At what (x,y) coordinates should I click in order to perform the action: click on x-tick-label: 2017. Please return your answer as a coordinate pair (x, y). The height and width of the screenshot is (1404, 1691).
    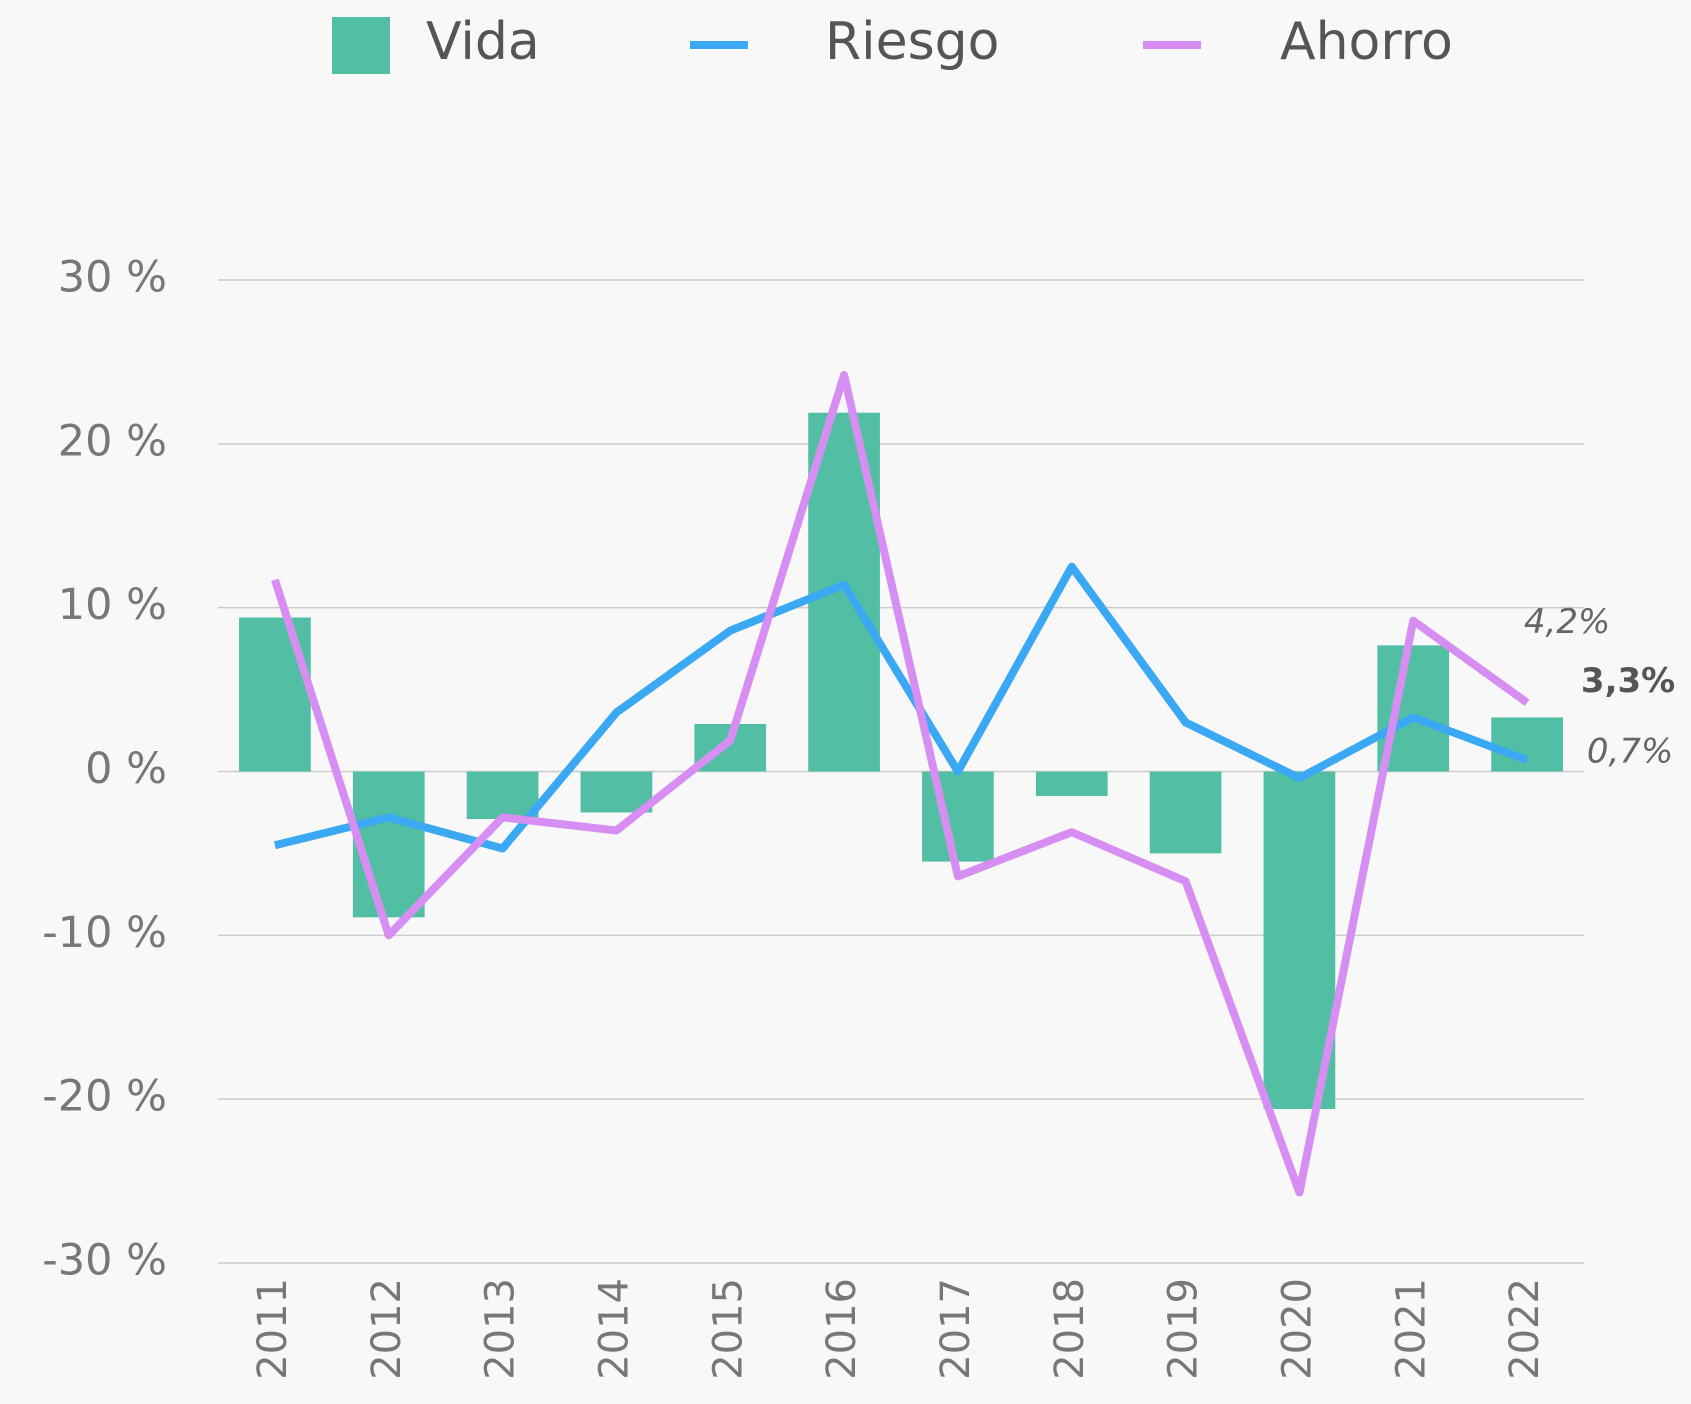
    Looking at the image, I should click on (956, 1329).